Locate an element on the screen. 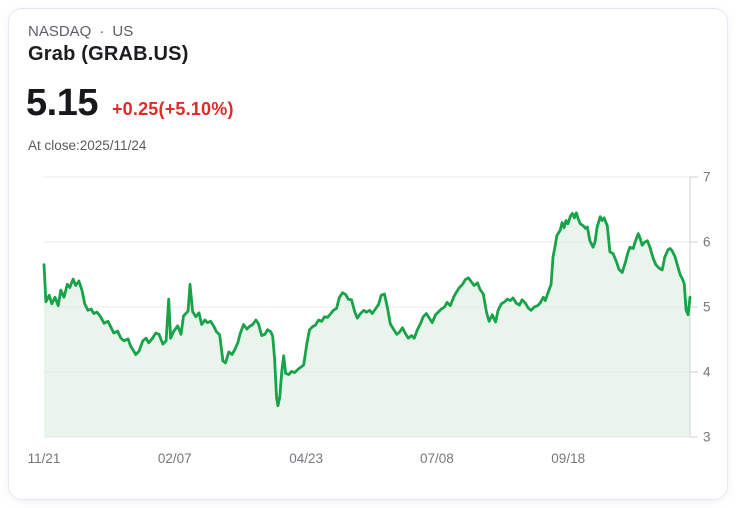 This screenshot has height=508, width=736. x-tick-label: 02/07 is located at coordinates (175, 458).